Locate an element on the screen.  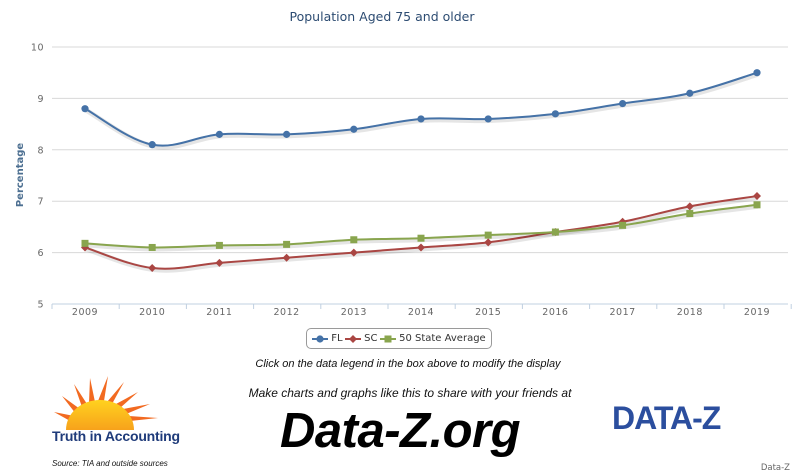
data-z-logo: DATA-Z is located at coordinates (667, 418).